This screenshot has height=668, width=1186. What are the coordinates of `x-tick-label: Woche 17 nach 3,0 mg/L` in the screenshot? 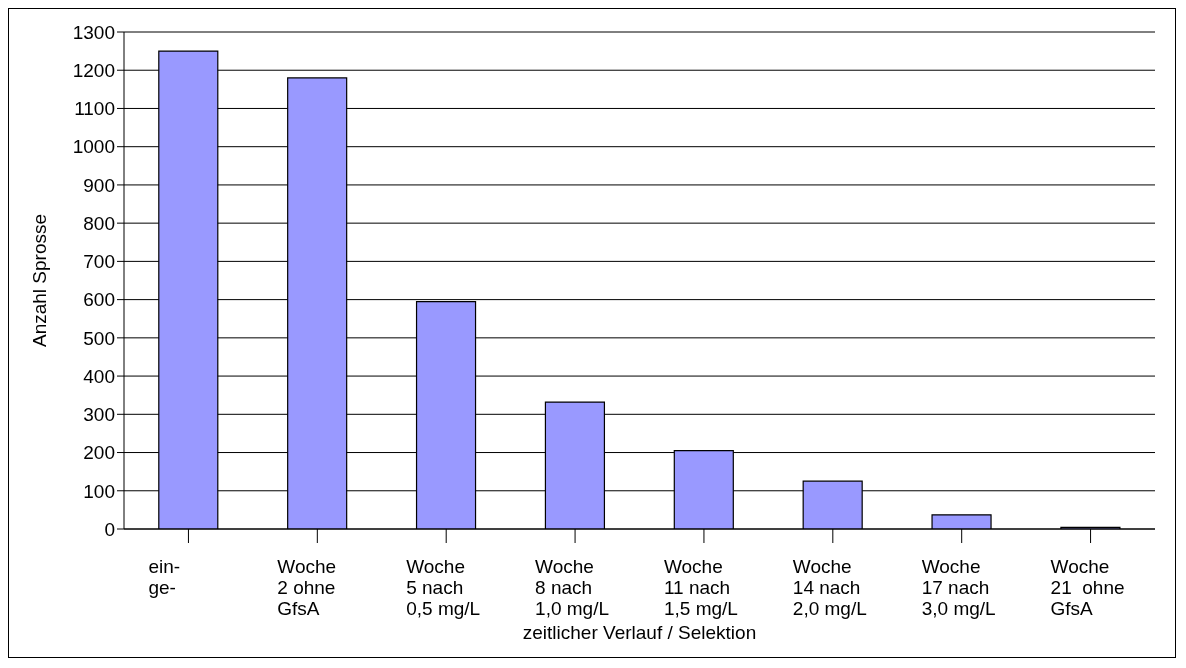 It's located at (958, 587).